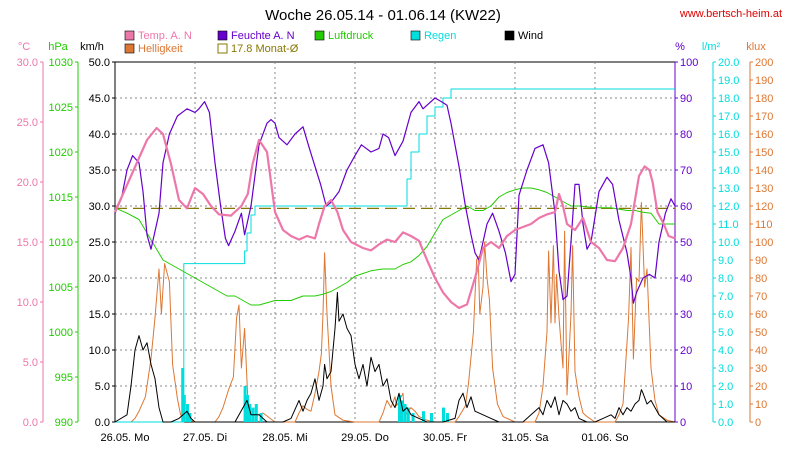  Describe the element at coordinates (99, 207) in the screenshot. I see `wind-tick-label: 30.0` at that location.